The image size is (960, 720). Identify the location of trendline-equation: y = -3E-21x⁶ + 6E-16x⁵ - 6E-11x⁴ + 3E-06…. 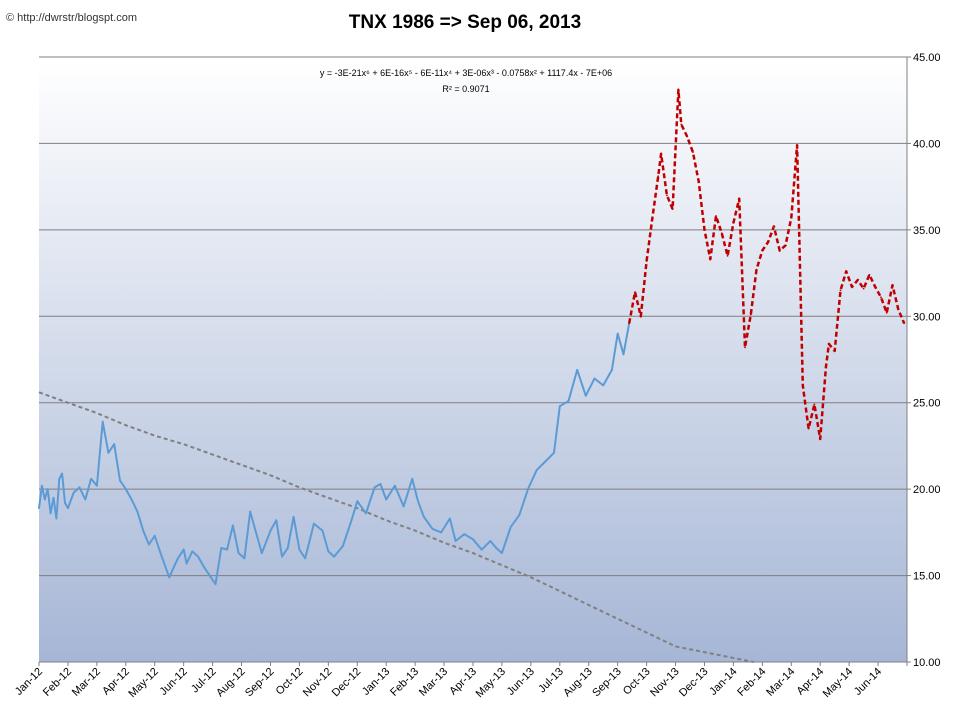
(466, 73).